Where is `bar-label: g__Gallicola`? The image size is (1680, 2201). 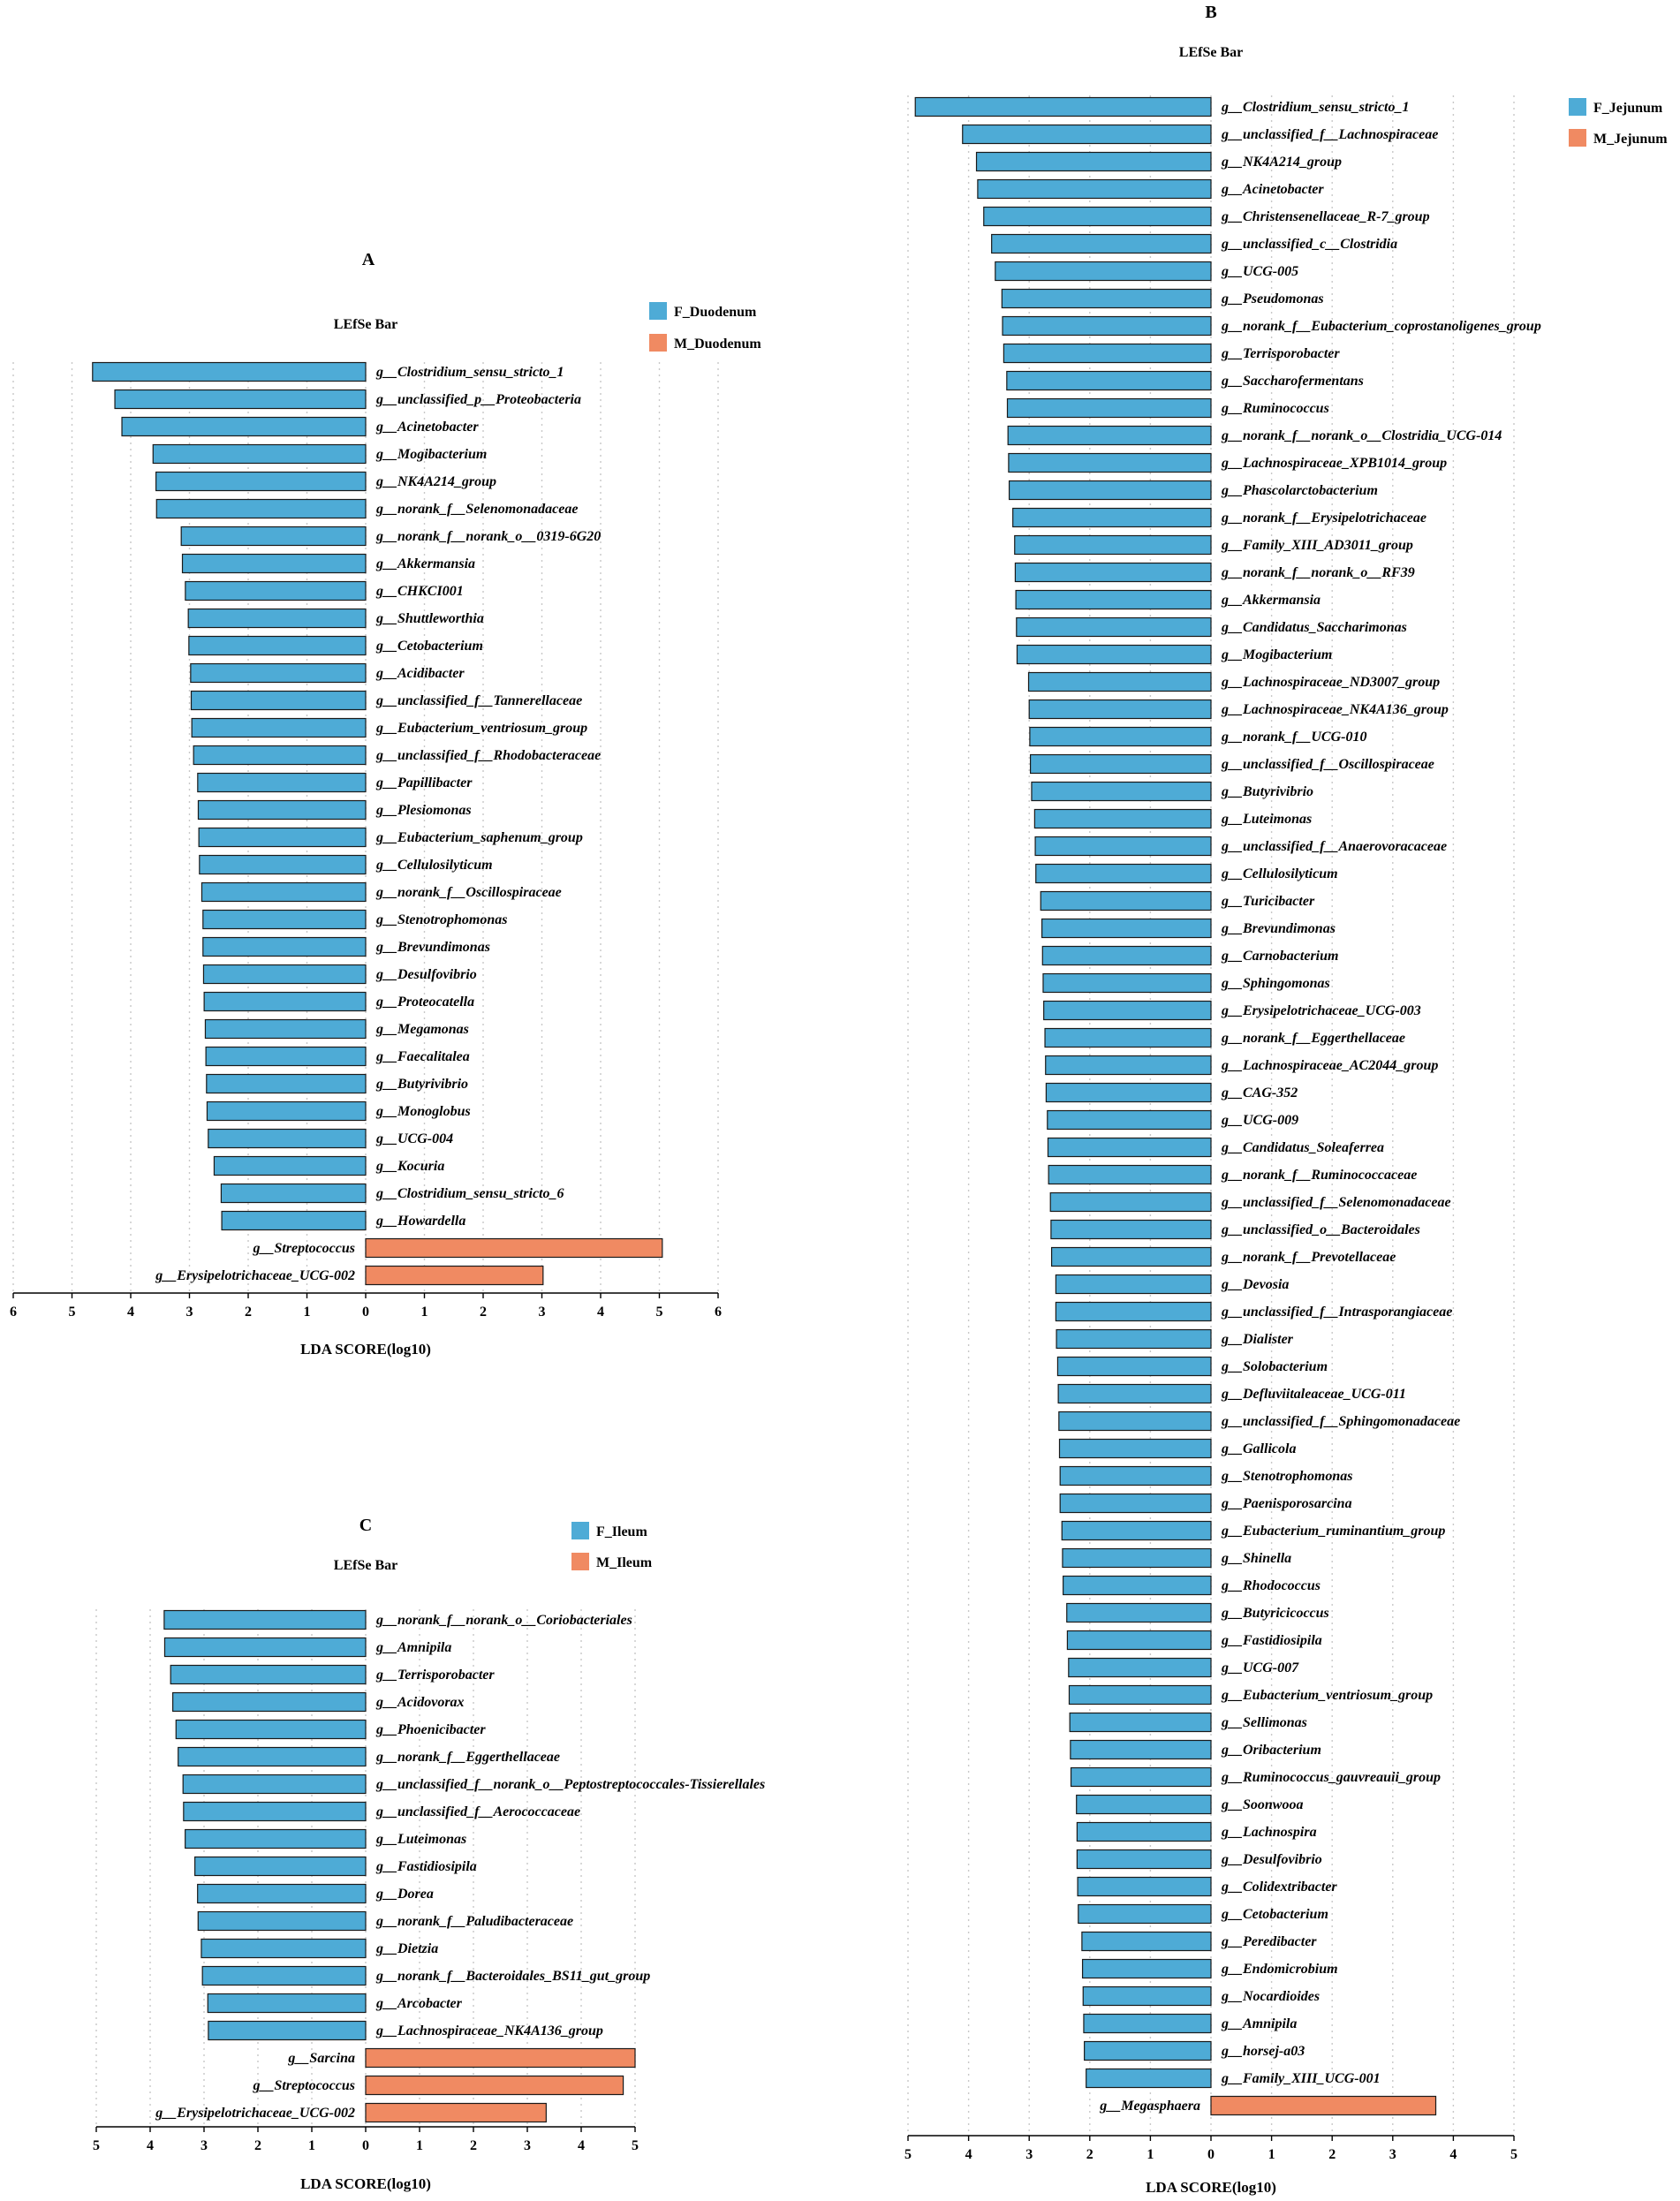 bar-label: g__Gallicola is located at coordinates (1258, 1448).